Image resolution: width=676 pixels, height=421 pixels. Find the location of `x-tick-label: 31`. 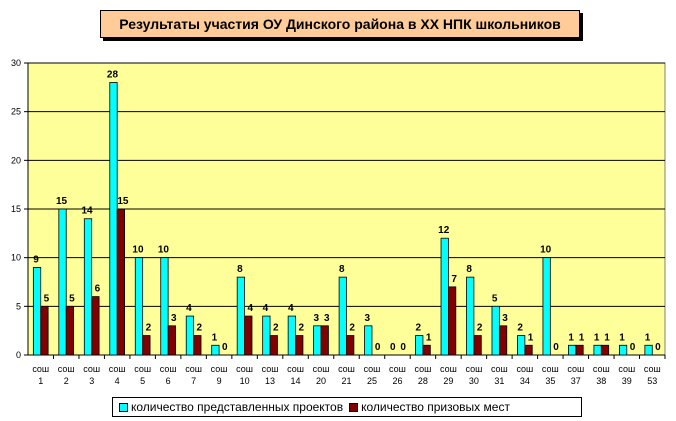

x-tick-label: 31 is located at coordinates (499, 381).